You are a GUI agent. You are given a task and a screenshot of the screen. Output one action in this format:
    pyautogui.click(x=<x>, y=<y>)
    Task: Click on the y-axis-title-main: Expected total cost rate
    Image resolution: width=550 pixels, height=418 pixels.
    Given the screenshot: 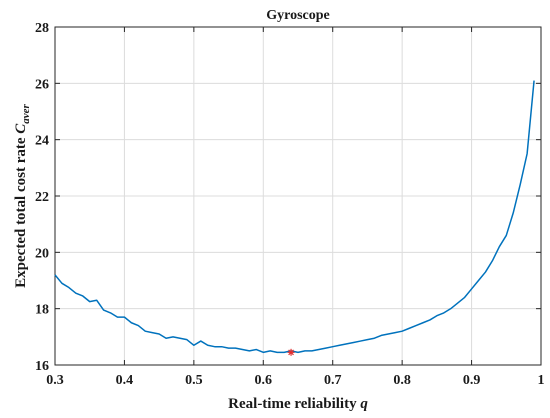 What is the action you would take?
    pyautogui.click(x=21, y=211)
    